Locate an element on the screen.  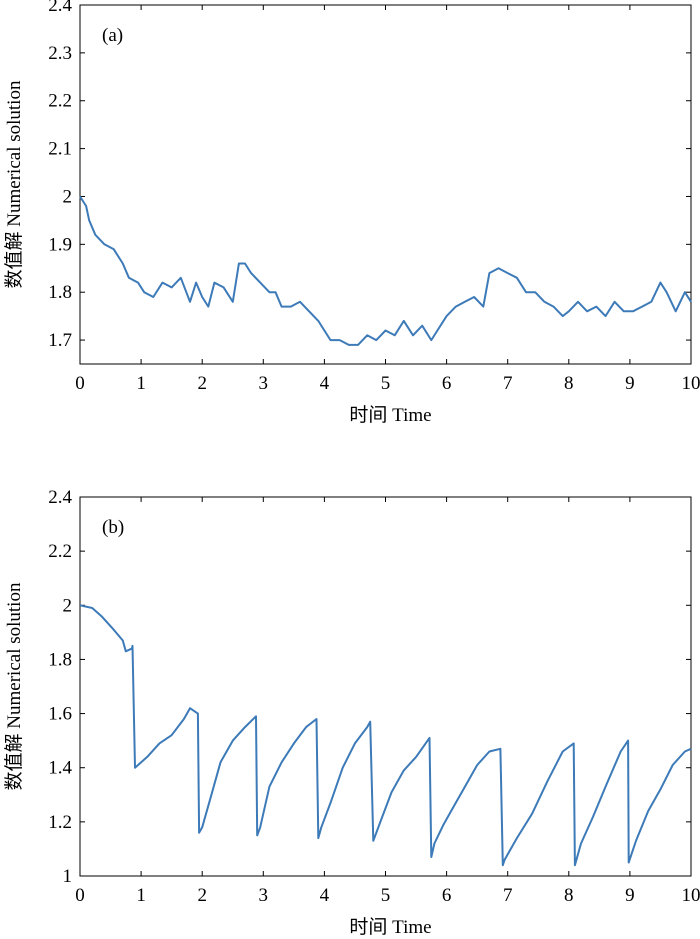
y-tick-label: 1.6 is located at coordinates (60, 714).